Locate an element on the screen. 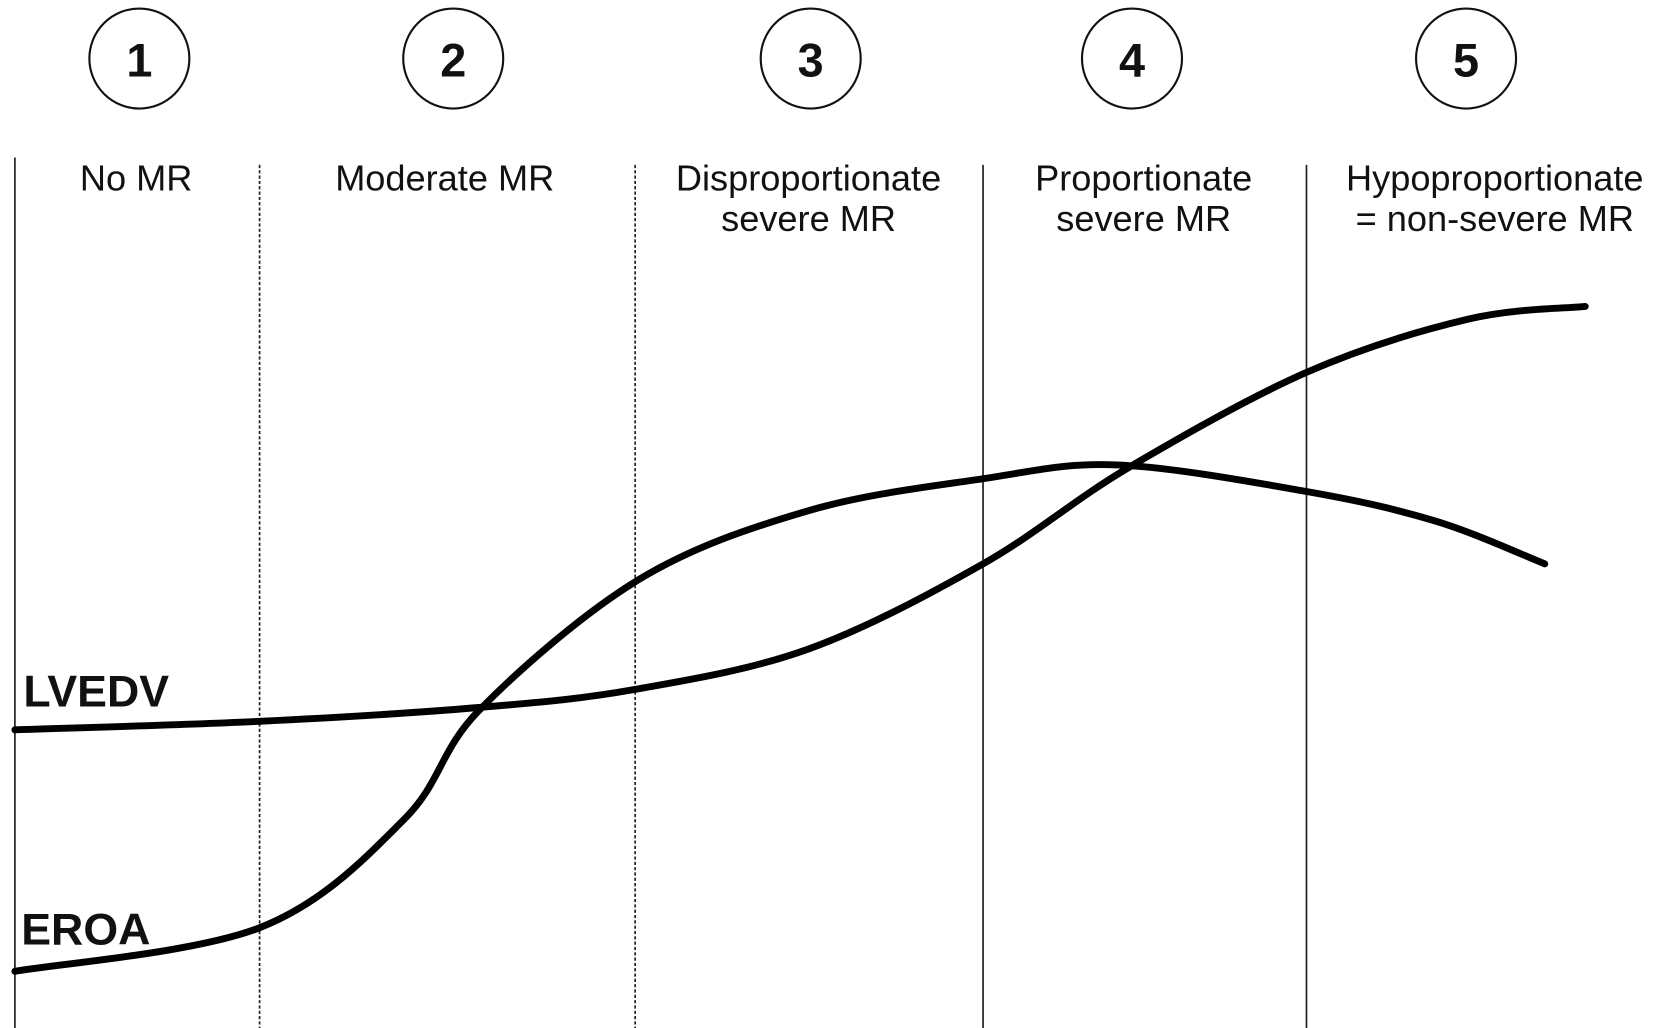 The height and width of the screenshot is (1028, 1665). stage-label: Moderate MR is located at coordinates (444, 177).